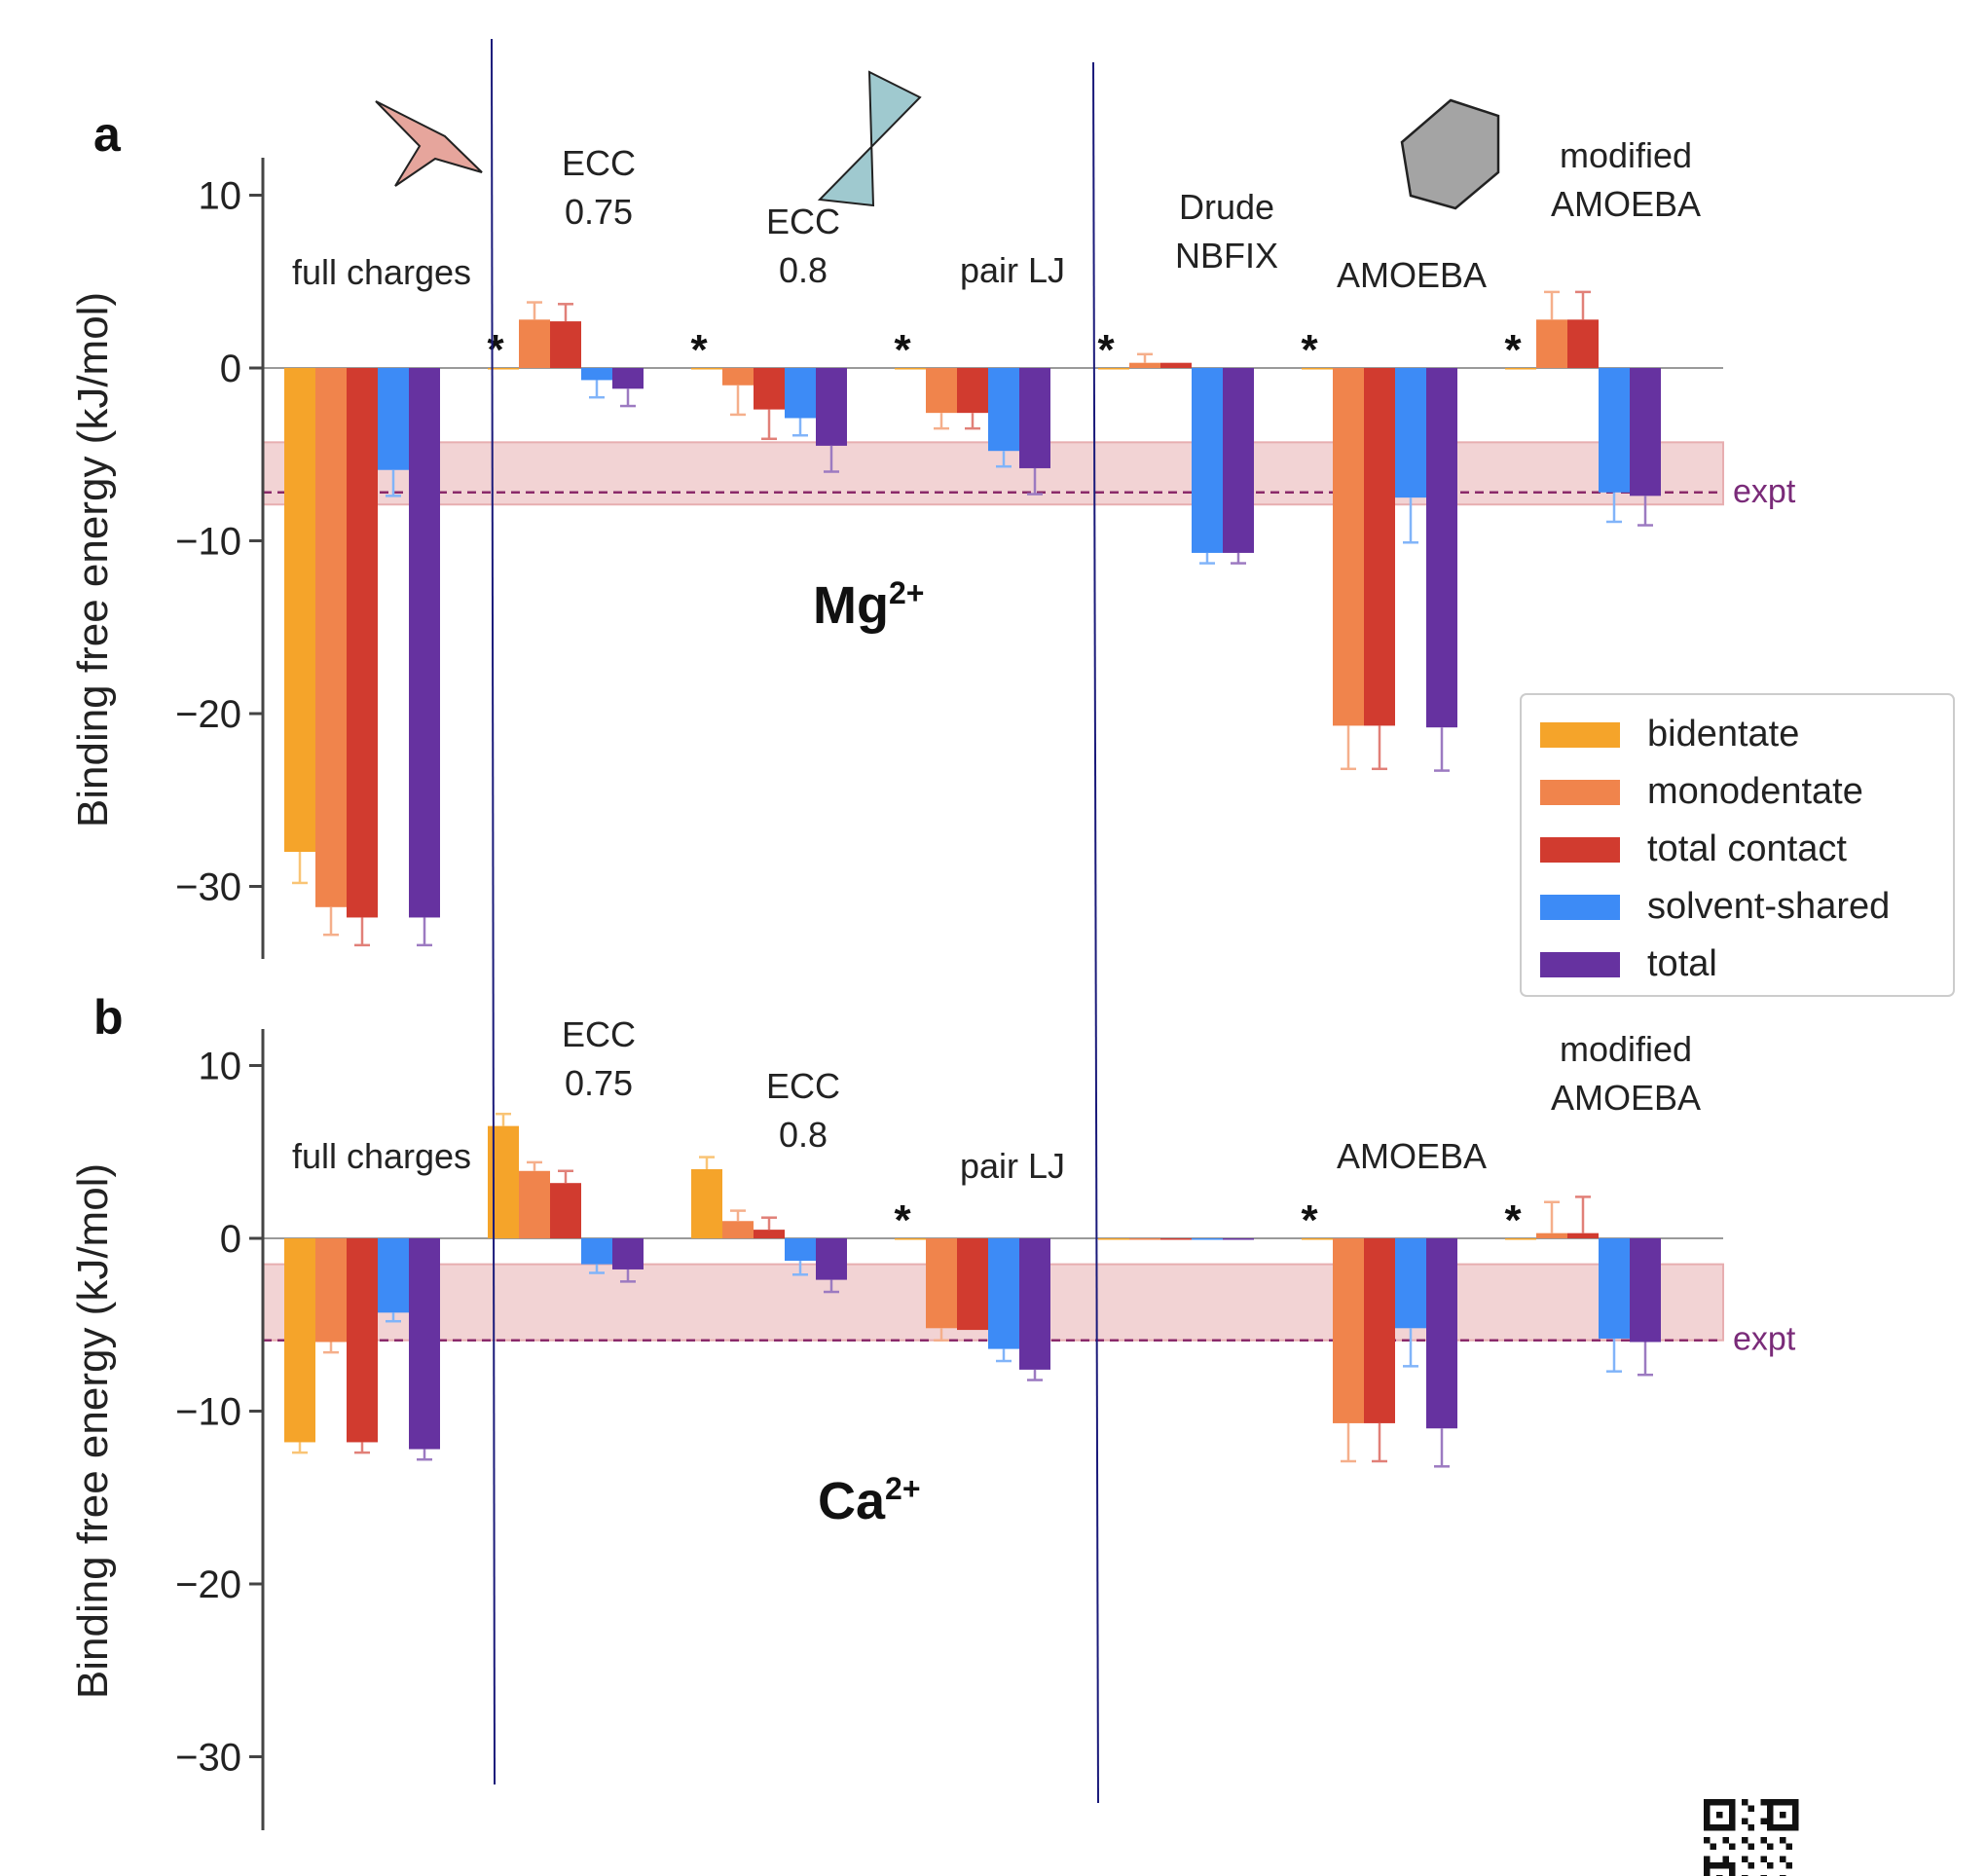  Describe the element at coordinates (993, 474) in the screenshot. I see `expt-band` at that location.